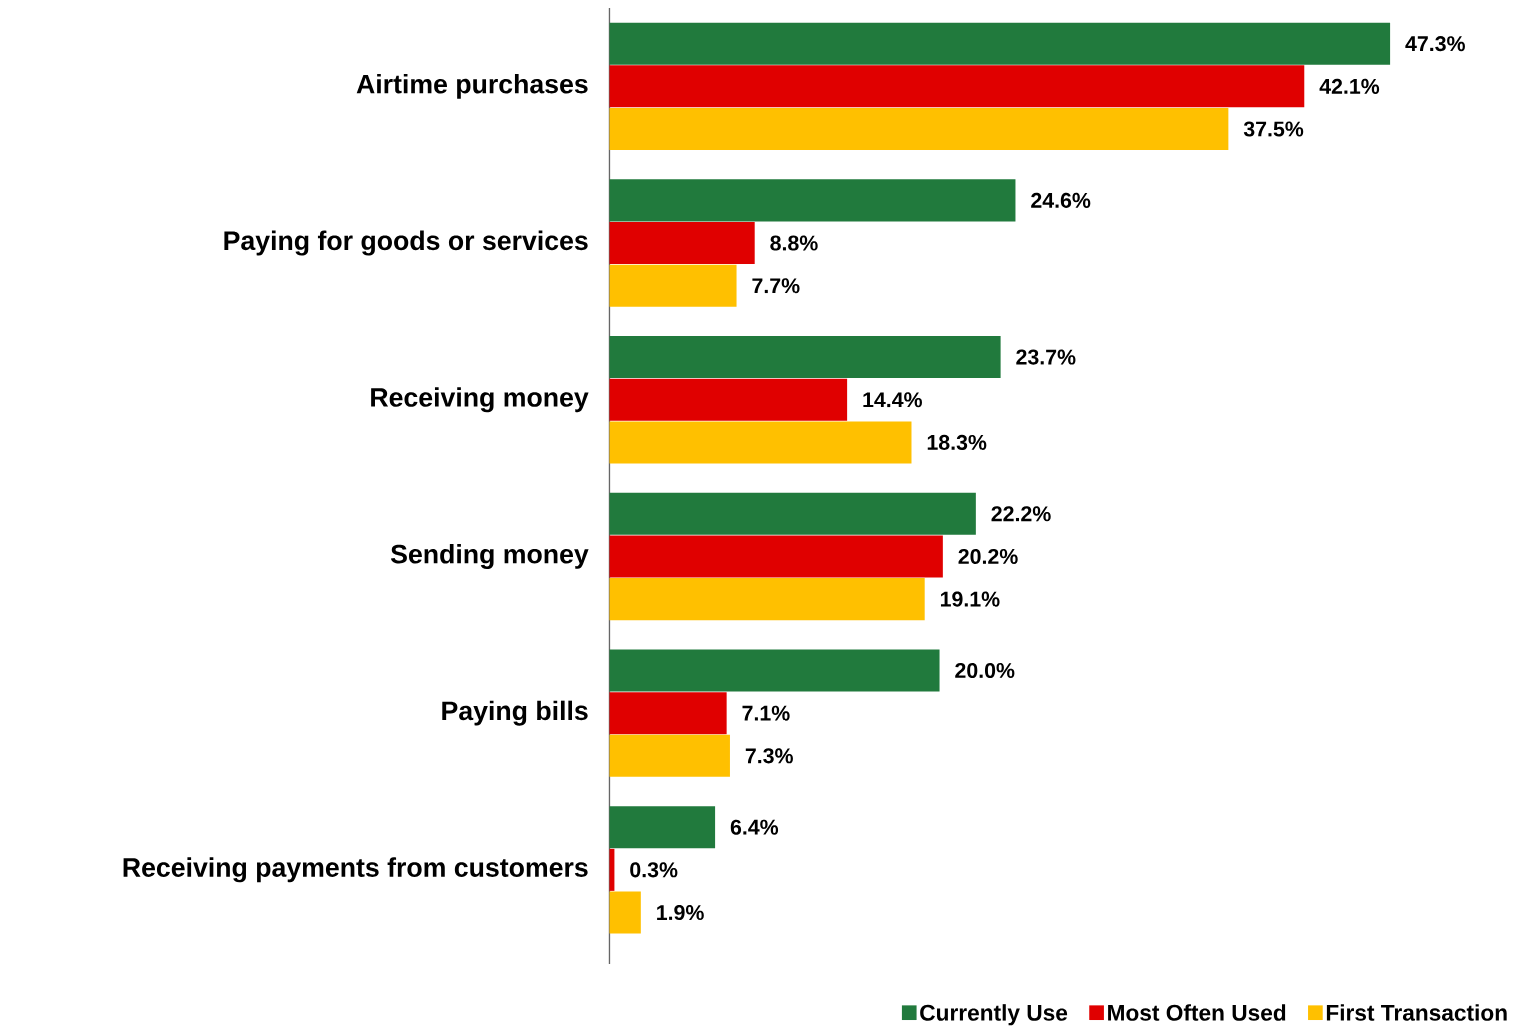 The image size is (1515, 1031). I want to click on data-label: 6.4%, so click(754, 827).